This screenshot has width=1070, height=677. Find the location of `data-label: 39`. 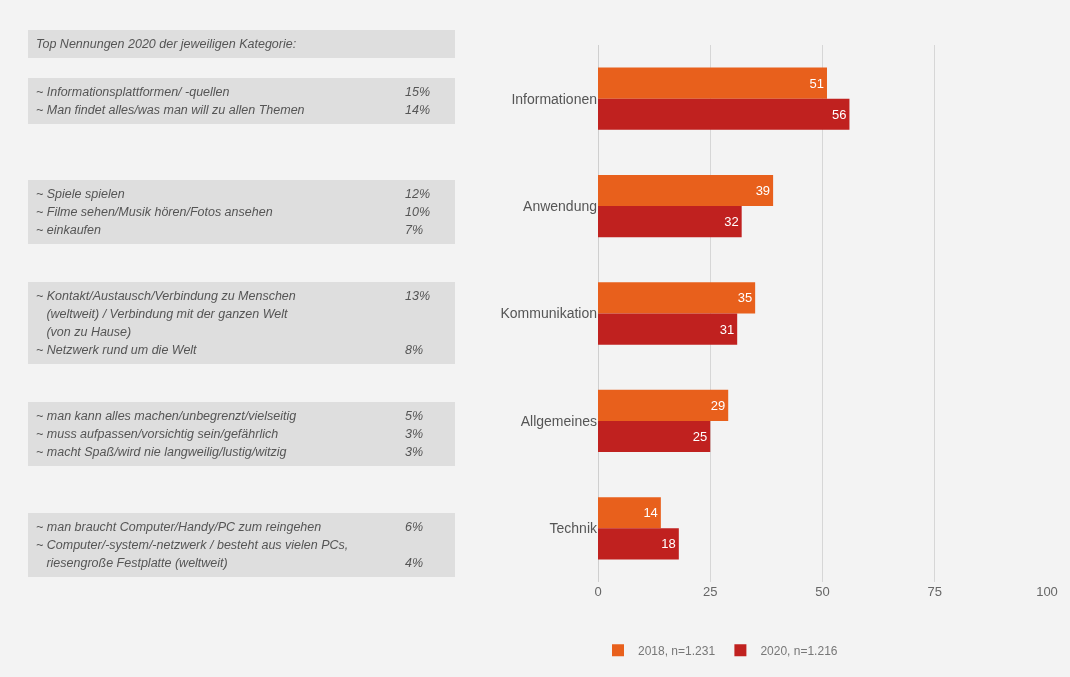

data-label: 39 is located at coordinates (763, 191).